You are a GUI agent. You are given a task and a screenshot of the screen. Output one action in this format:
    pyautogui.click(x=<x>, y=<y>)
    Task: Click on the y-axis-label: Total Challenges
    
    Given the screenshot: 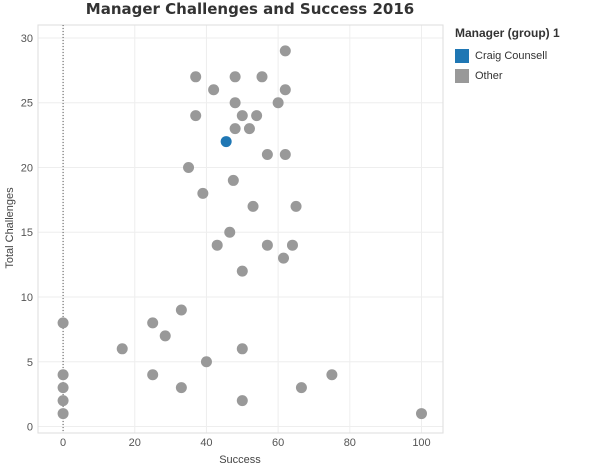 What is the action you would take?
    pyautogui.click(x=10, y=228)
    